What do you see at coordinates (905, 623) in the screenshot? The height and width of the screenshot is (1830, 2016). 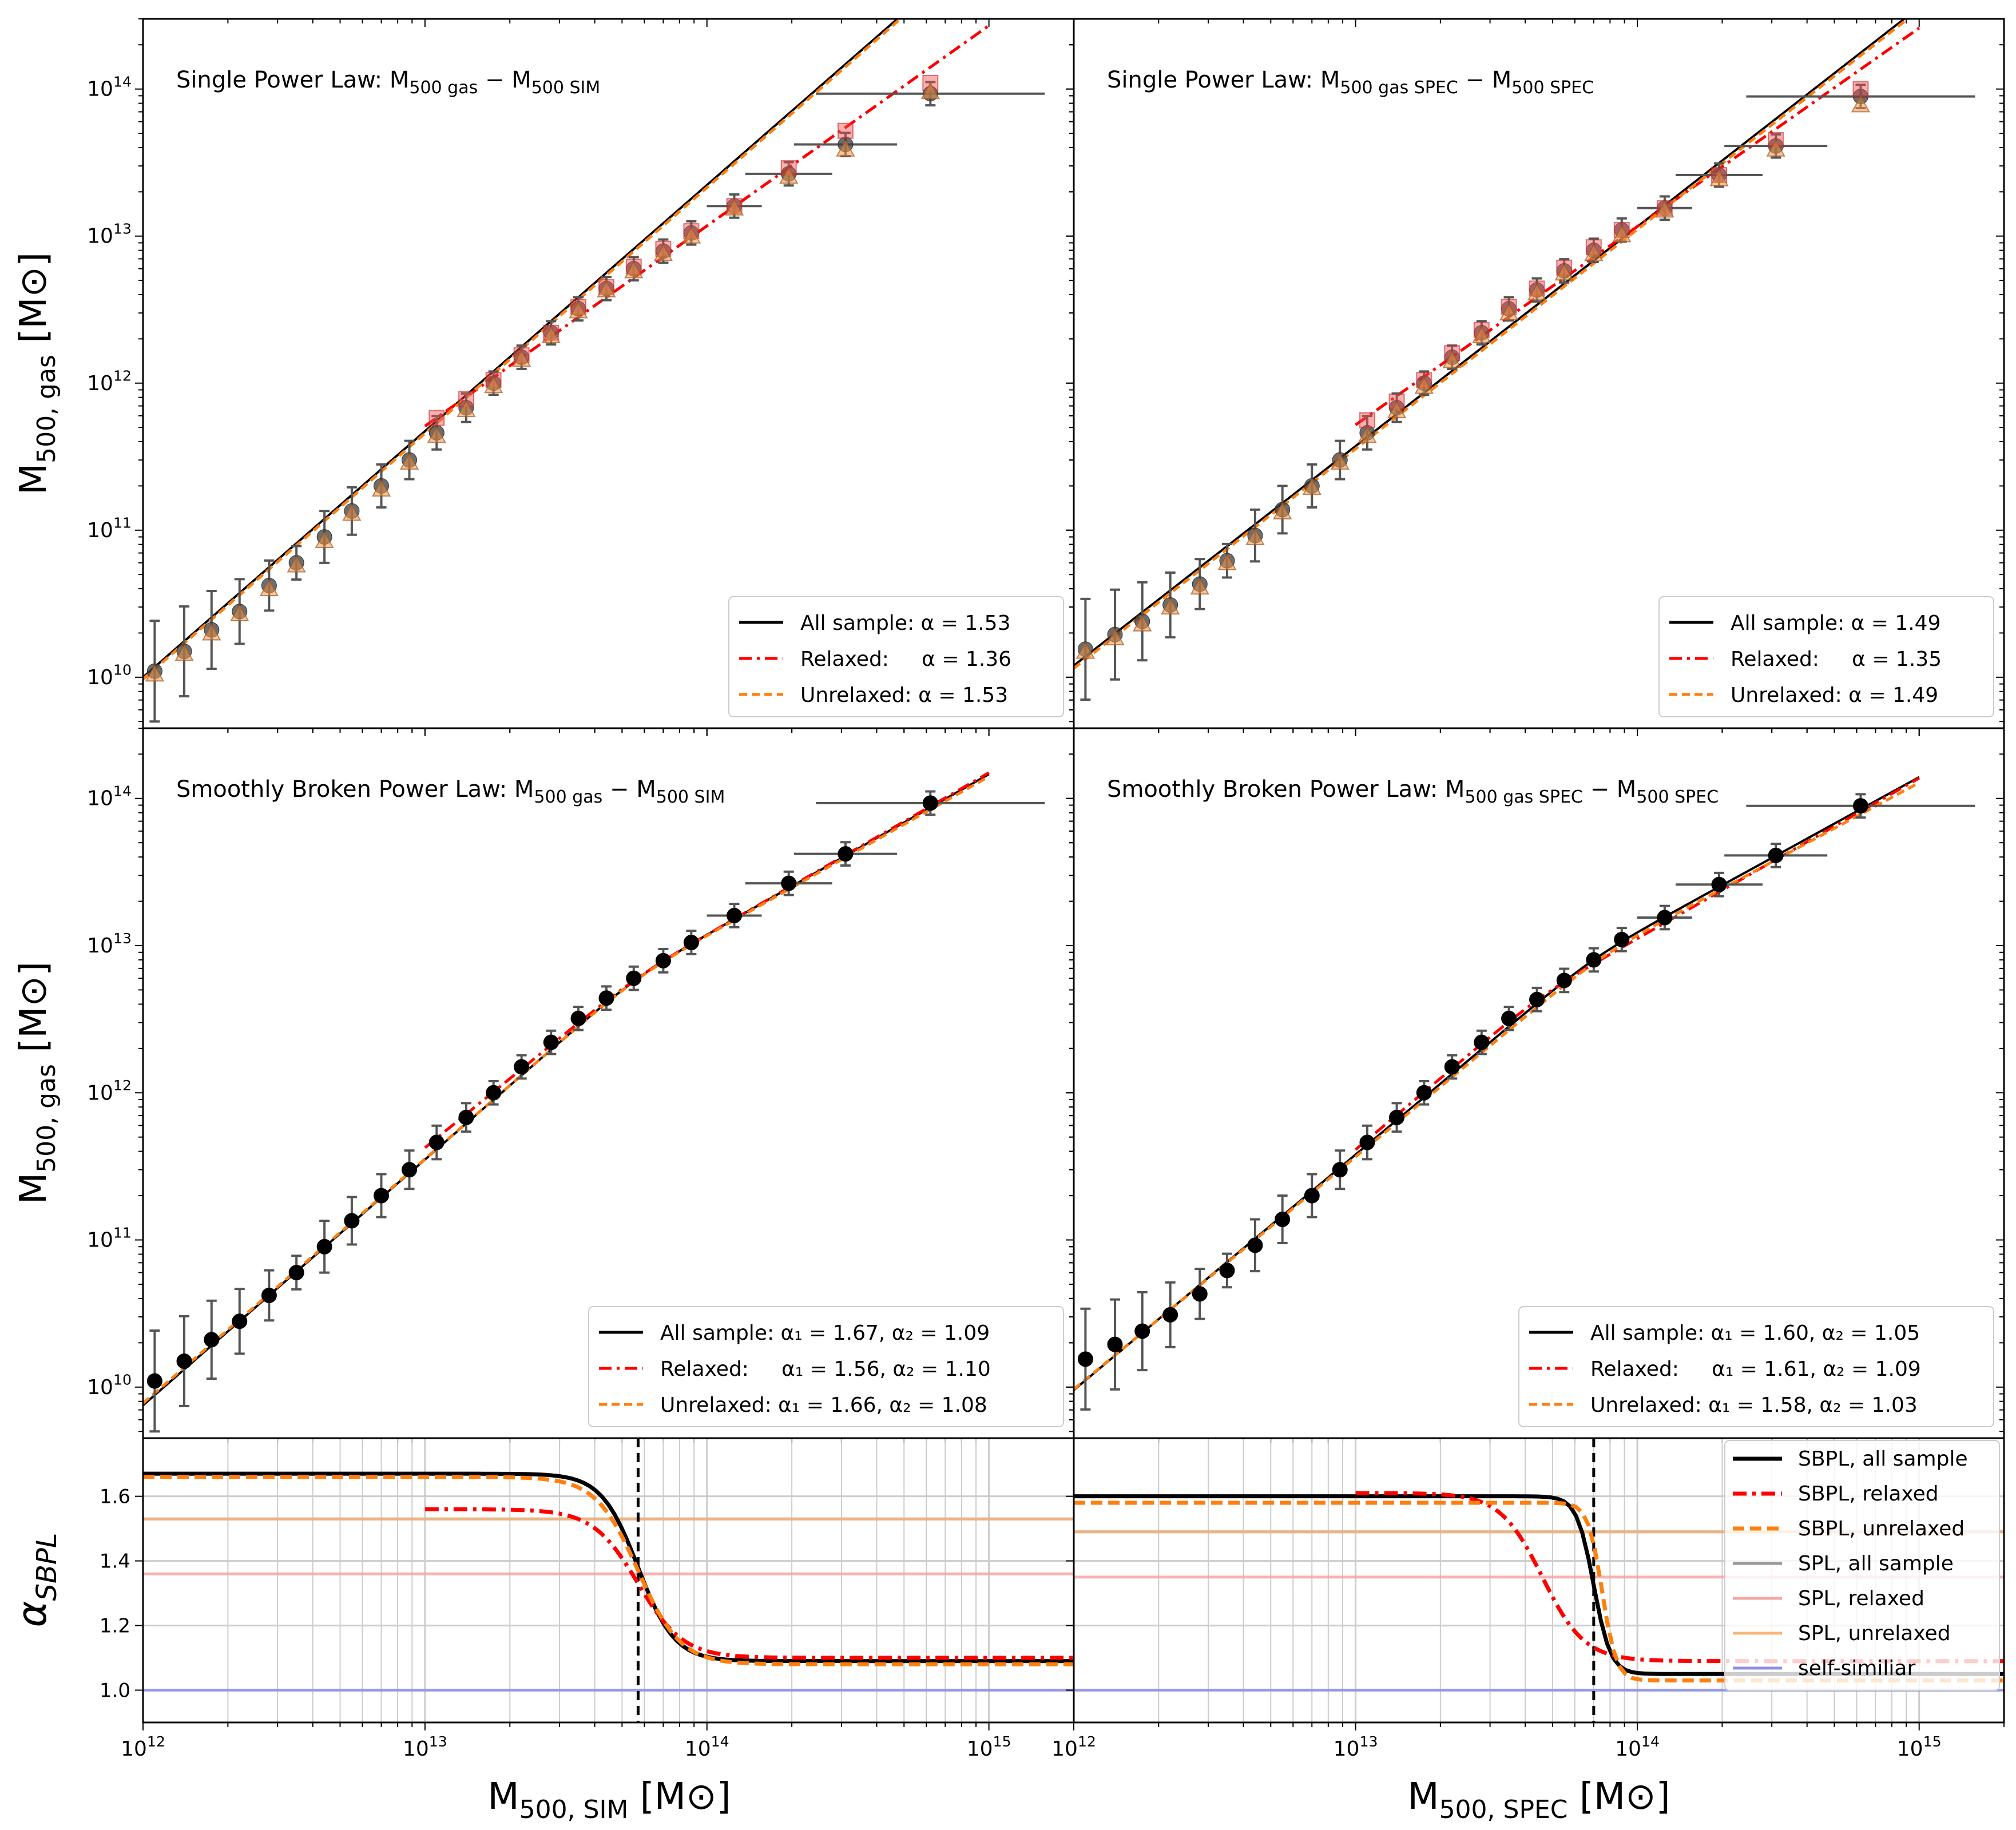 I see `legend-label: All sample: α = 1.53` at bounding box center [905, 623].